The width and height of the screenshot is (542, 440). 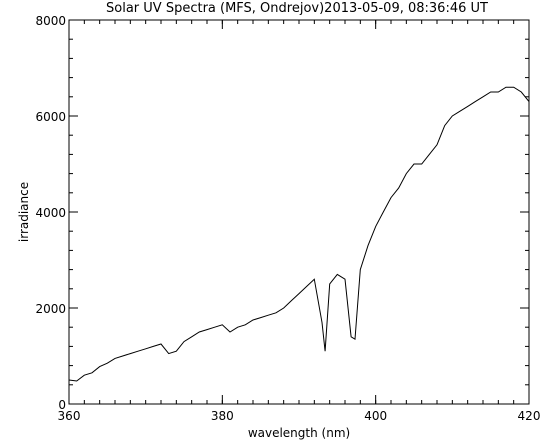 I want to click on y-tick-label: 2000, so click(x=50, y=309).